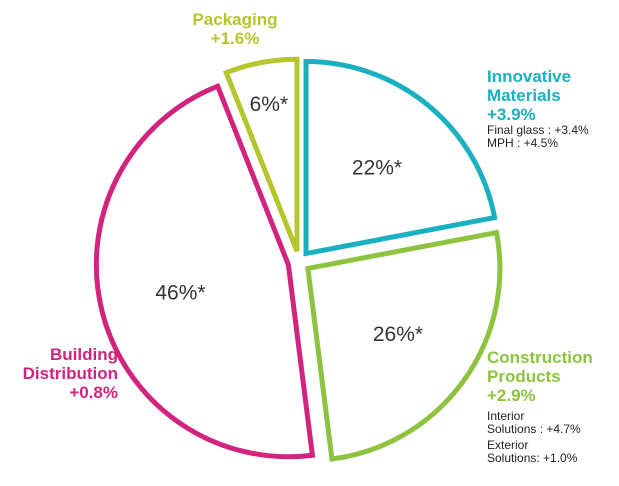  Describe the element at coordinates (523, 143) in the screenshot. I see `label-innovative-detail-2: MPH : +4.5%` at that location.